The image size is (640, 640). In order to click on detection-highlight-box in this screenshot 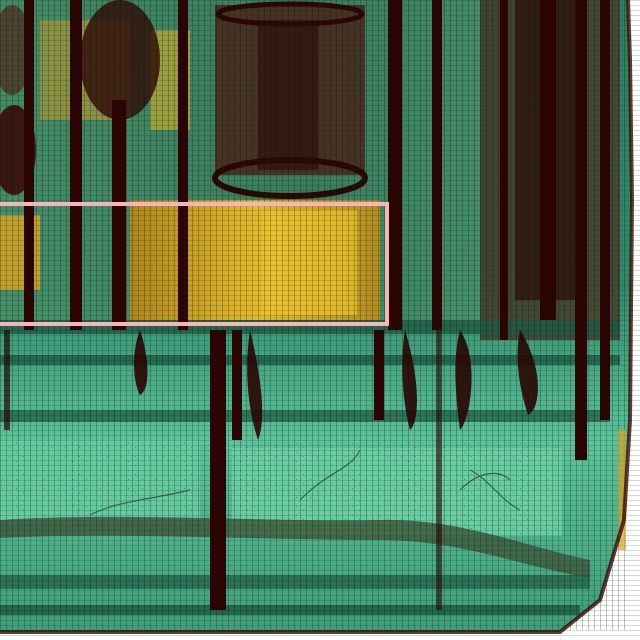, I will do `click(194, 264)`.